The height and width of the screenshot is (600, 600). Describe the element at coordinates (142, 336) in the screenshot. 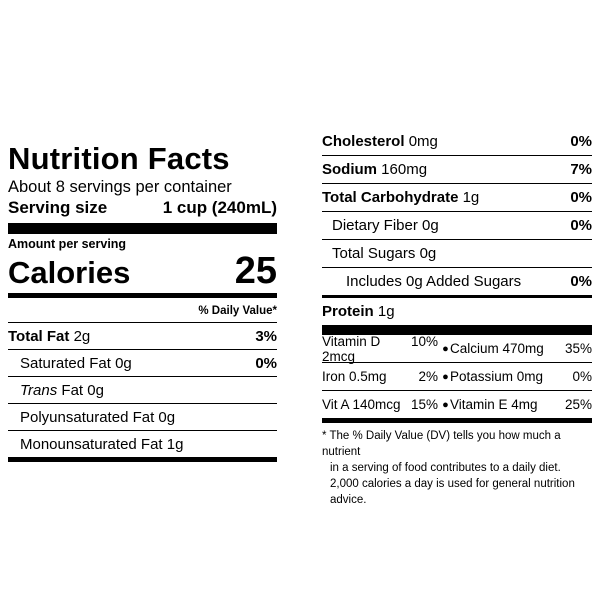

I see `nutrient-row-total-fat: Total Fat 2g 3%` at that location.